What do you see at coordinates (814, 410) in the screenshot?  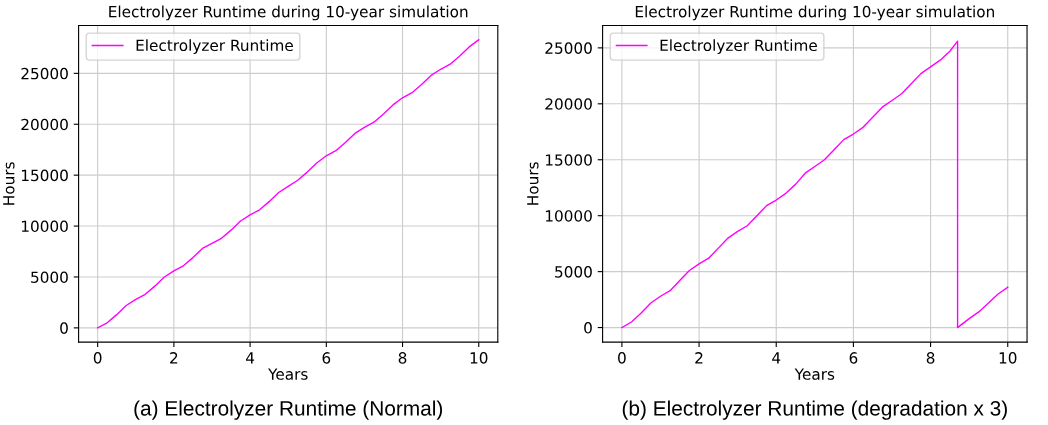 I see `text: (b) Electrolyzer Runtime (degradation x 3)` at bounding box center [814, 410].